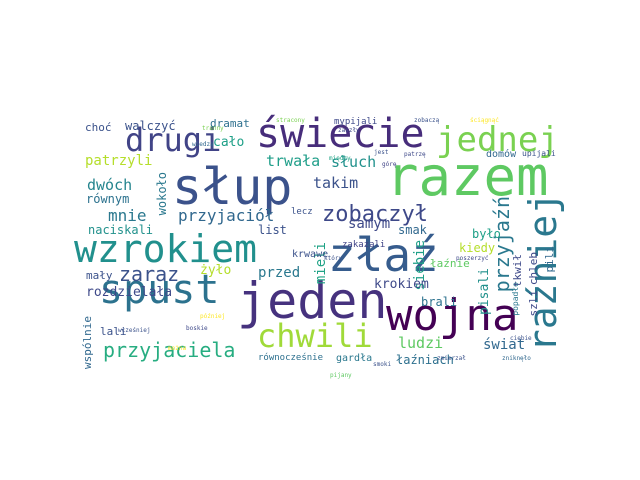 The height and width of the screenshot is (480, 640). I want to click on word-calo: cało, so click(229, 142).